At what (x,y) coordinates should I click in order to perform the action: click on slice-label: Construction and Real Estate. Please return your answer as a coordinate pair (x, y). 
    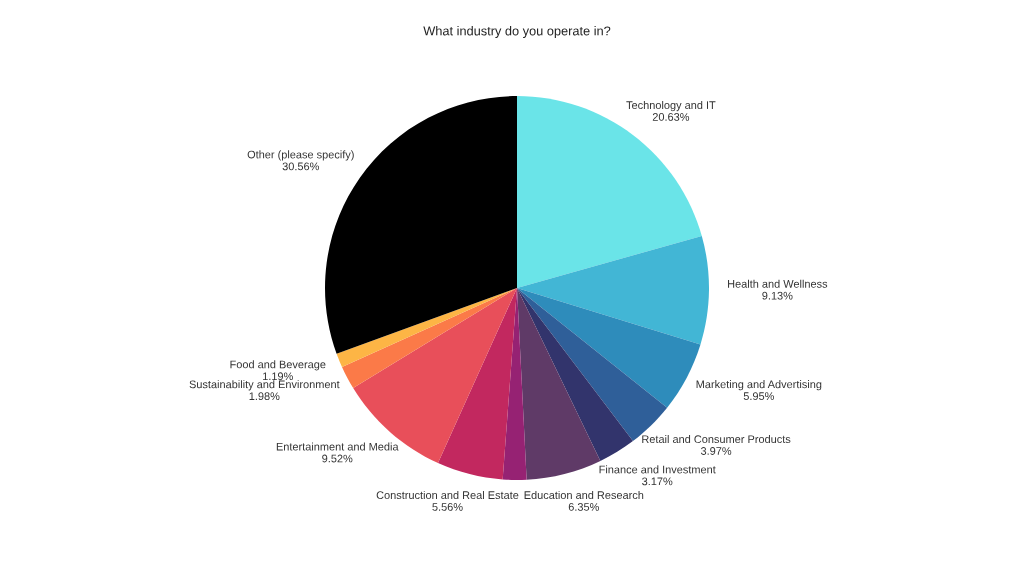
    Looking at the image, I should click on (447, 494).